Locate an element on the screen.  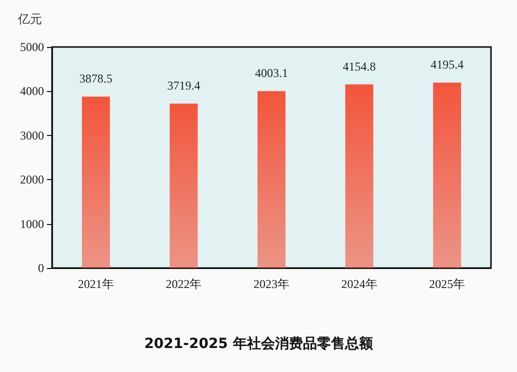
y-tick-label: 5000 is located at coordinates (32, 47).